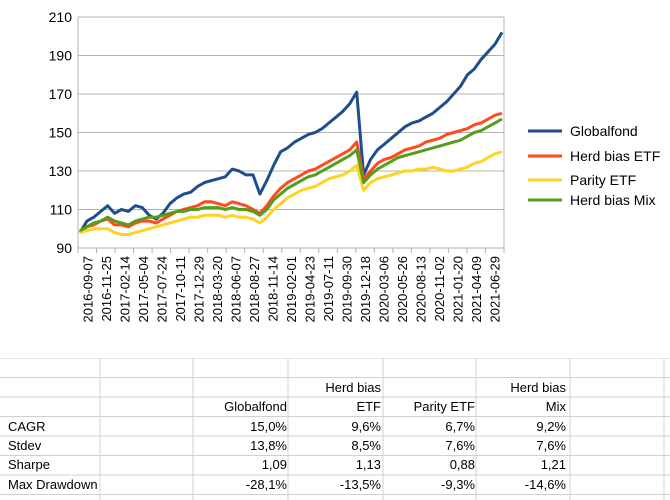  What do you see at coordinates (310, 289) in the screenshot?
I see `x-tick-label: 2019-04-23` at bounding box center [310, 289].